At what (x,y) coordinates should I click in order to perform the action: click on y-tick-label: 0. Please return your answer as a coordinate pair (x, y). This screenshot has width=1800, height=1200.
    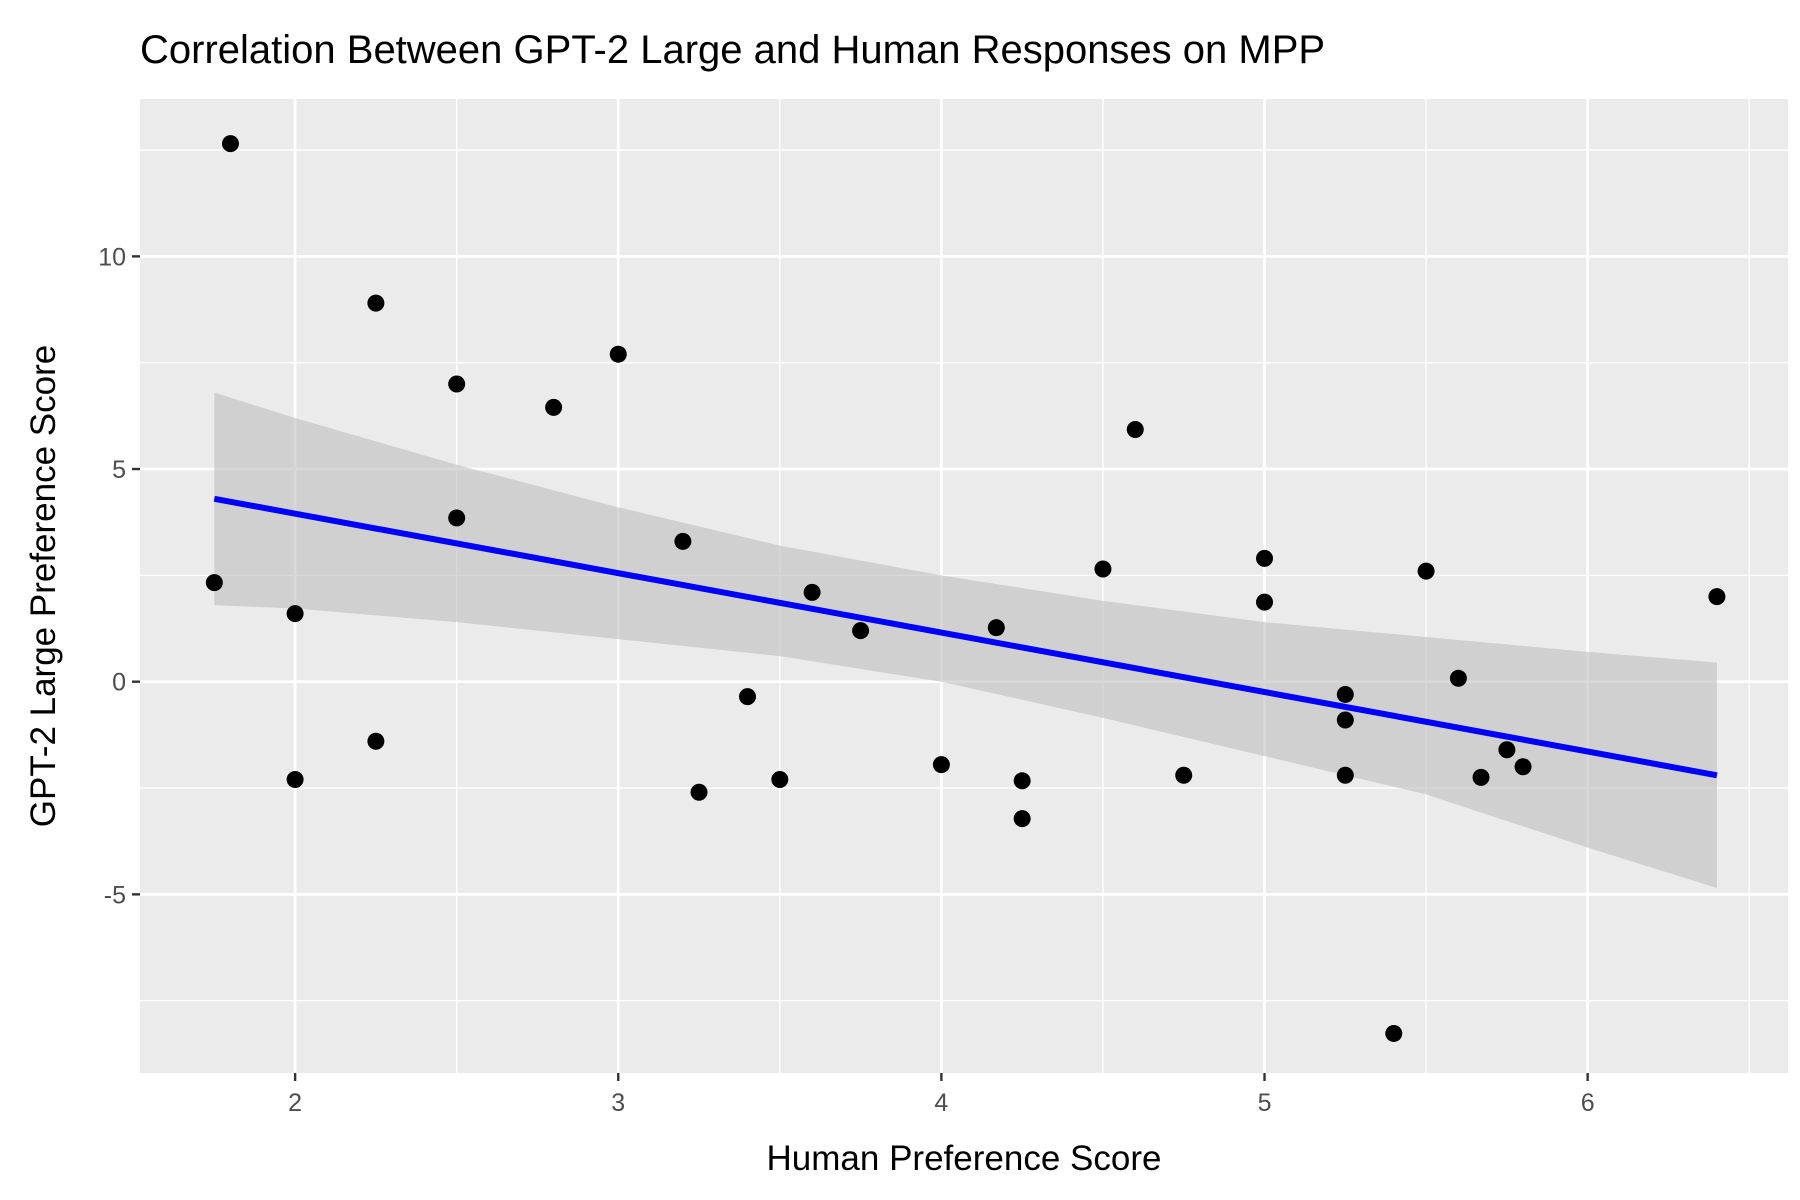
    Looking at the image, I should click on (119, 683).